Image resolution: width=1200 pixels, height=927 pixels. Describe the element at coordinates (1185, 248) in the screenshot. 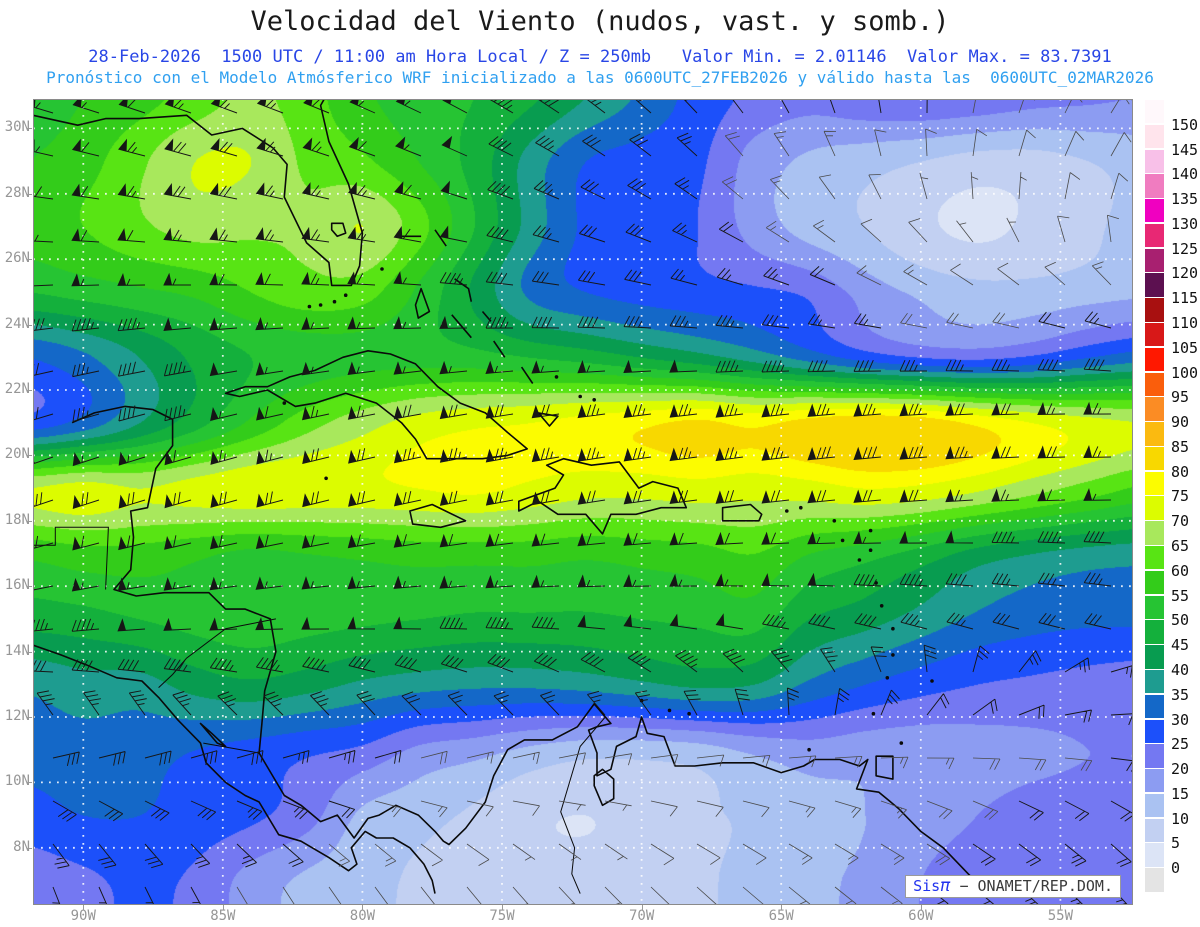

I see `colorbar-label: 125` at that location.